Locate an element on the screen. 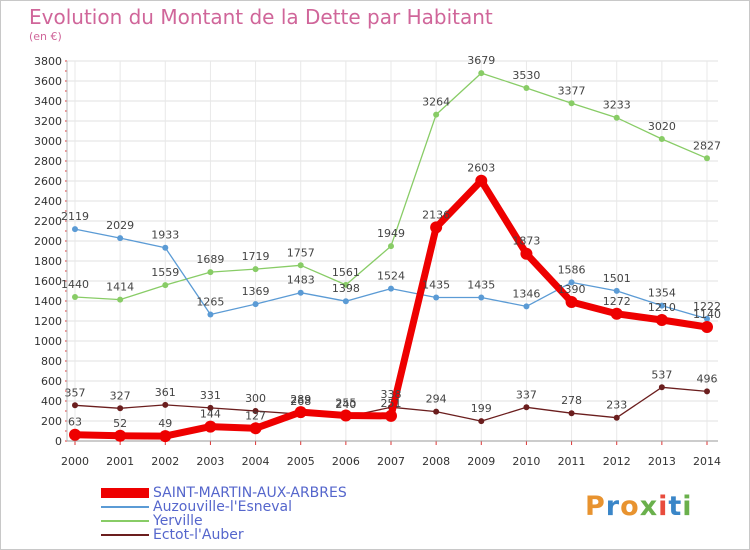 The width and height of the screenshot is (750, 550). data-label: 1586 is located at coordinates (572, 269).